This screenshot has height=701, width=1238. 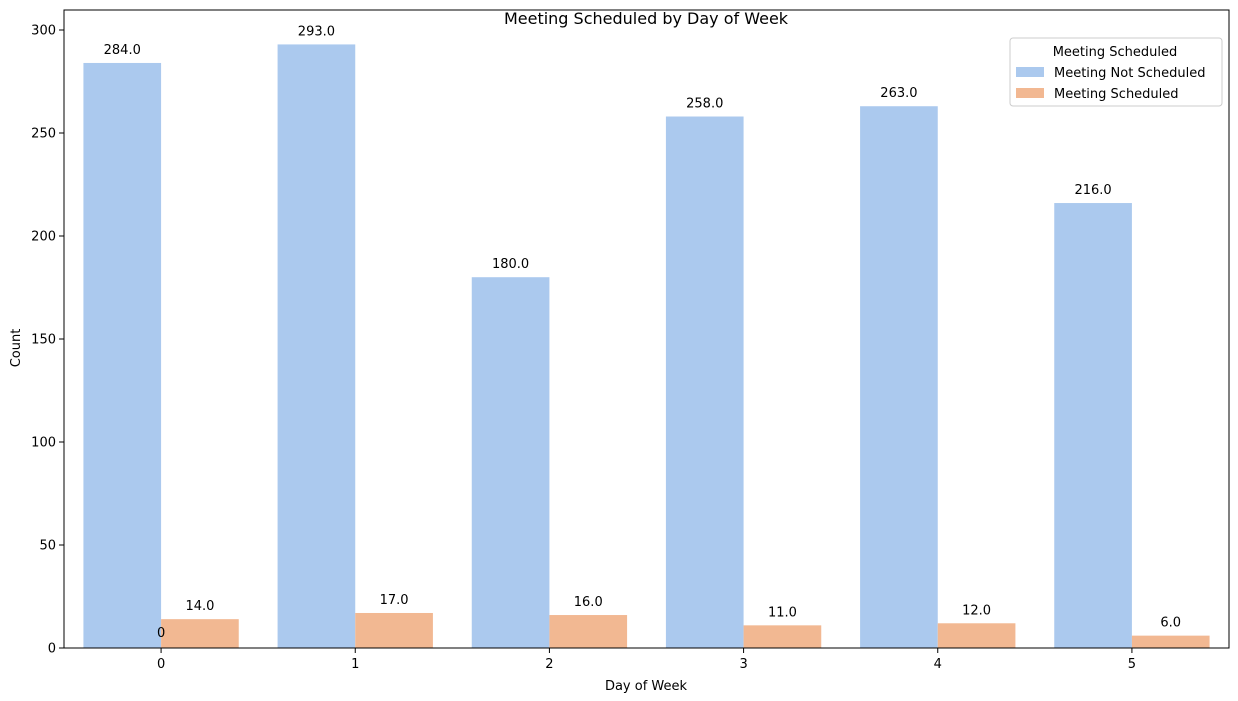 I want to click on y-axis: 0 50 100 150 200 250 300, so click(x=47, y=340).